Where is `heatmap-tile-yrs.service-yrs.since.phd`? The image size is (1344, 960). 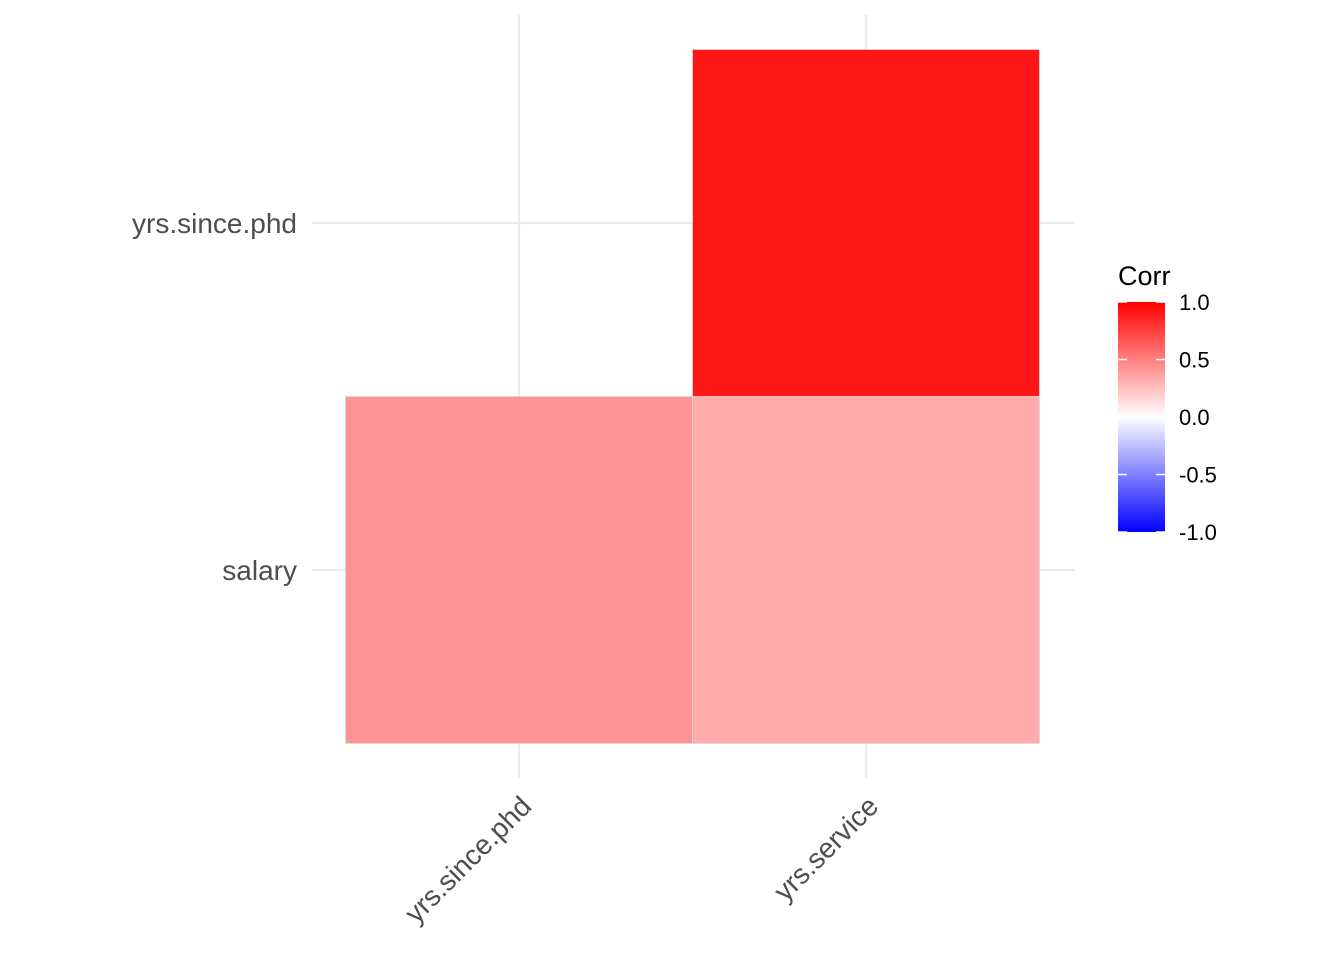
heatmap-tile-yrs.service-yrs.since.phd is located at coordinates (866, 223).